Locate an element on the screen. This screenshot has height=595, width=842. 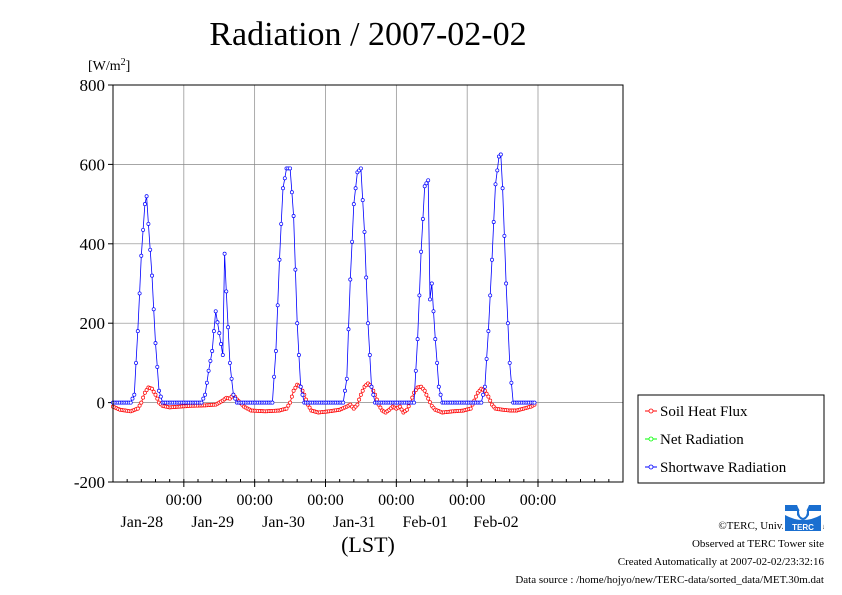
y-tick-label: 200 is located at coordinates (93, 323).